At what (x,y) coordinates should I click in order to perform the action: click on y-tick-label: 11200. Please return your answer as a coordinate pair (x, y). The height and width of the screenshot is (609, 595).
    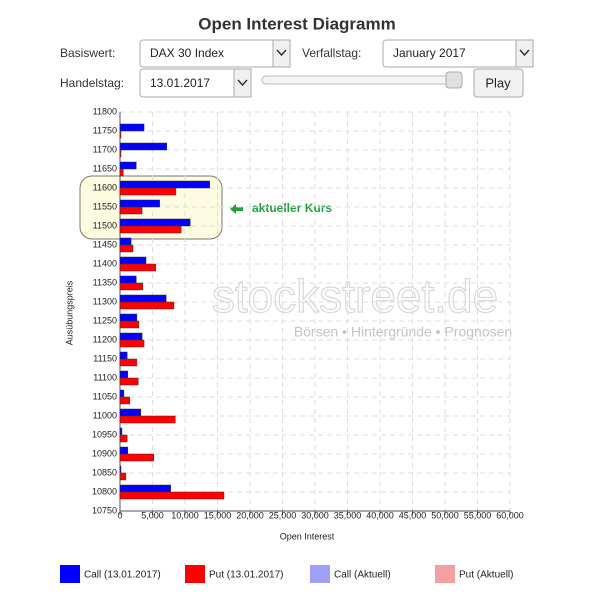
    Looking at the image, I should click on (105, 339).